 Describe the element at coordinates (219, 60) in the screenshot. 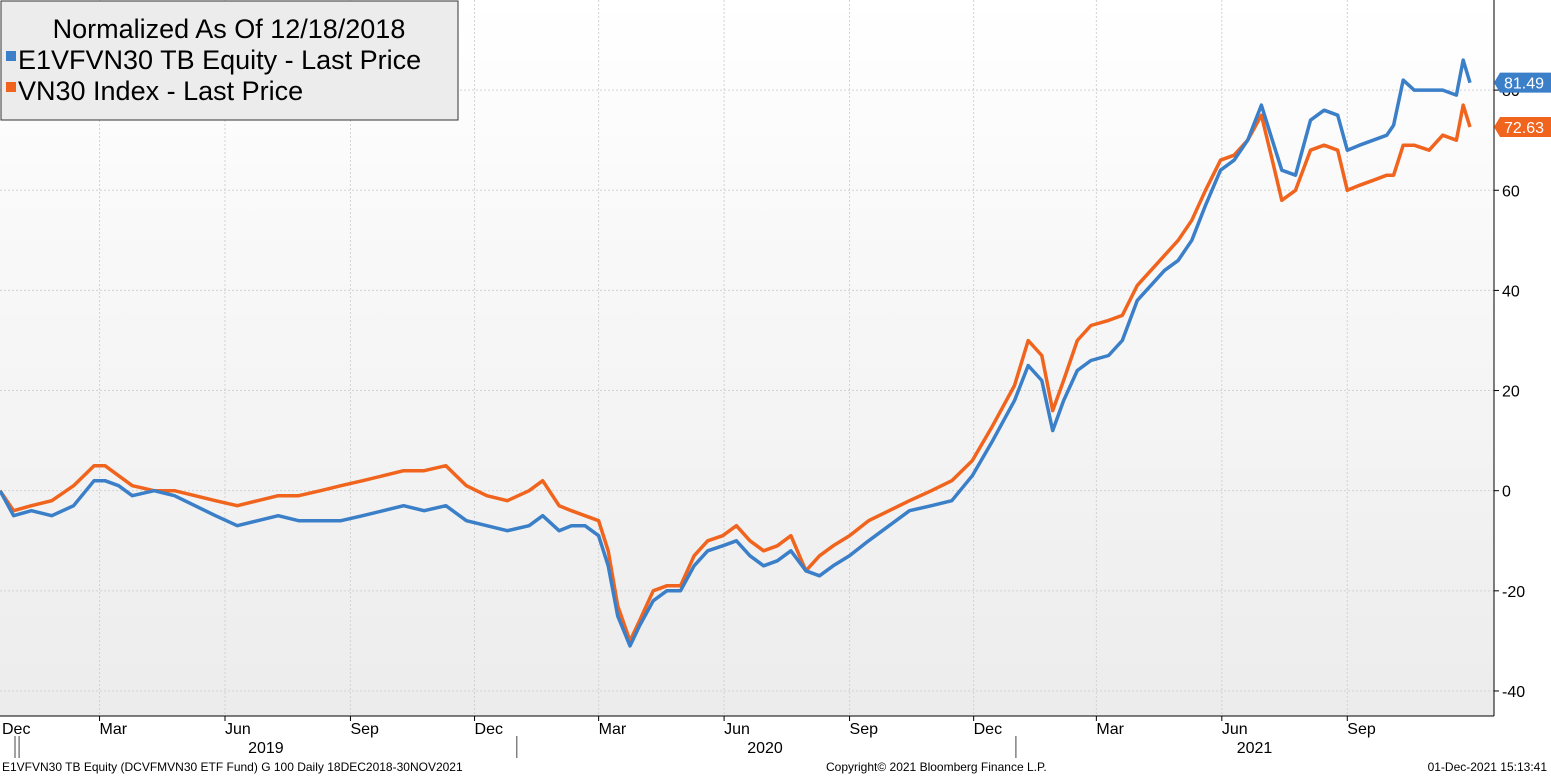

I see `legend-label: E1VFVN30 TB Equity - Last Price` at that location.